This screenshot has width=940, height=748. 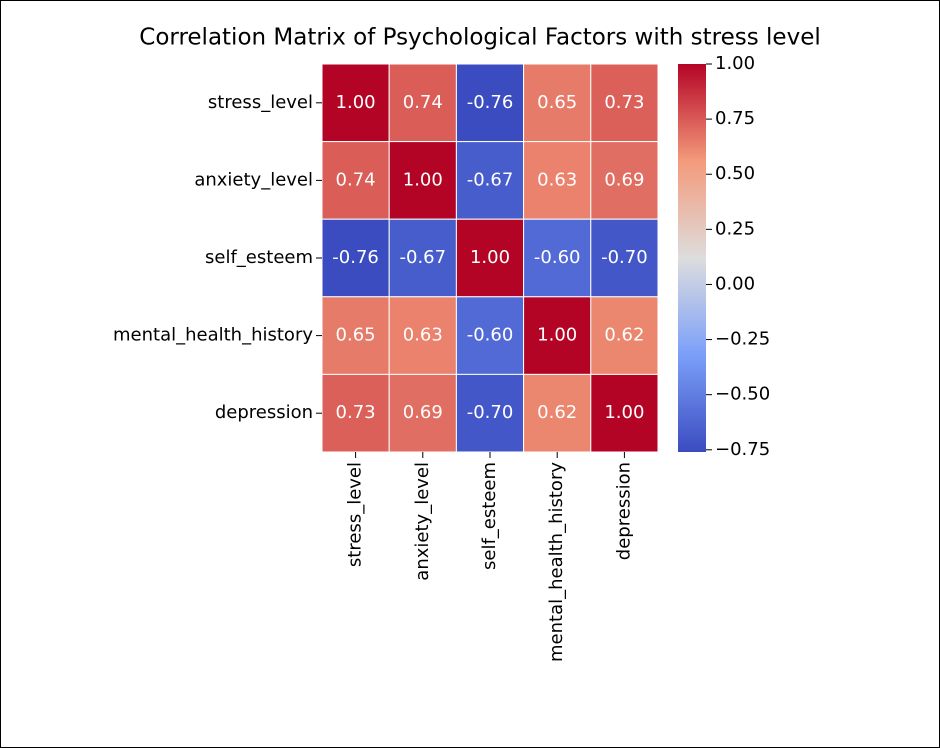 I want to click on x-tick-label: stress_level, so click(x=355, y=514).